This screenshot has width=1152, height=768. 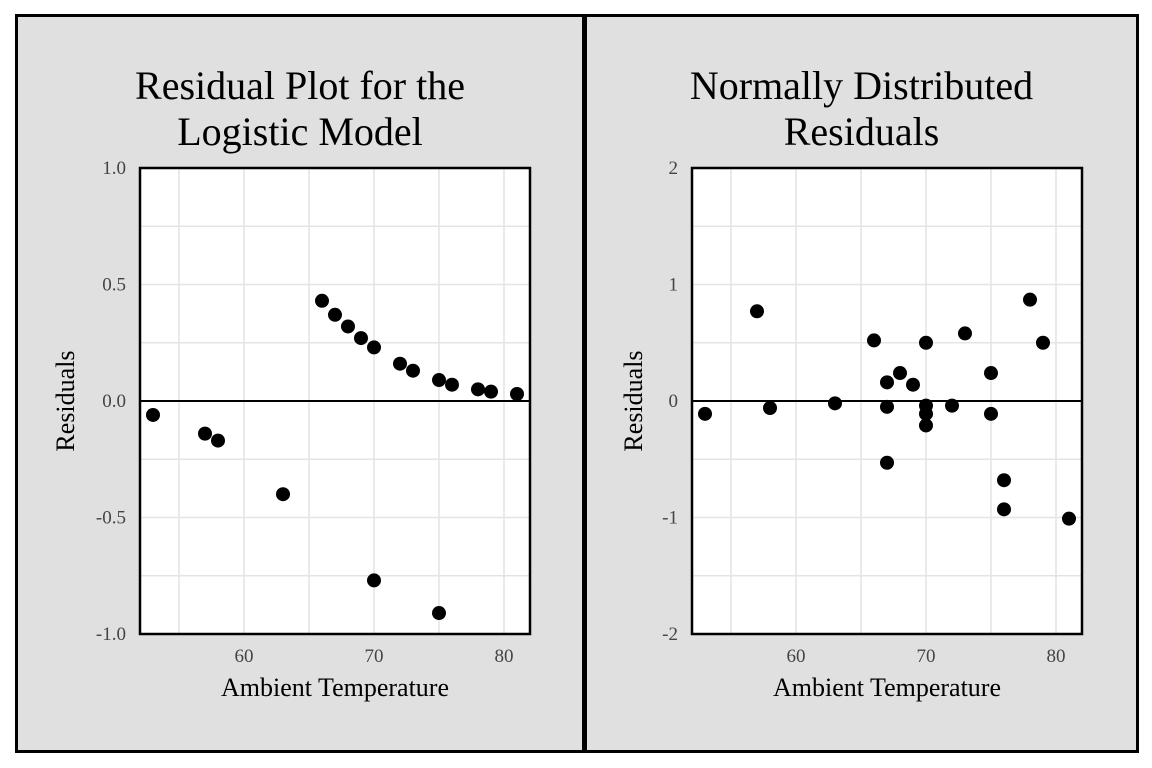 I want to click on chart-1-y-axis-label: Residuals, so click(x=633, y=400).